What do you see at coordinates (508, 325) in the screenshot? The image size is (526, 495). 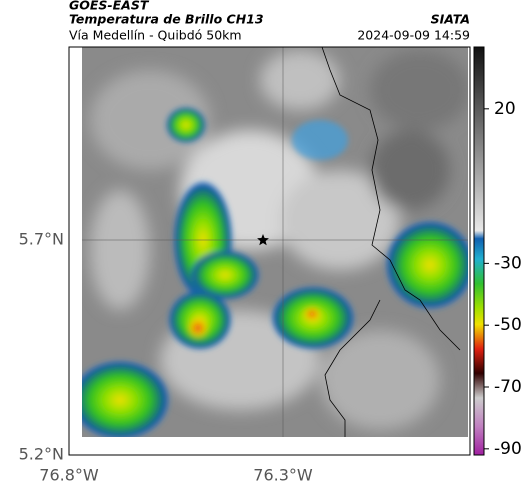 I see `colorbar-tick-label: -50` at bounding box center [508, 325].